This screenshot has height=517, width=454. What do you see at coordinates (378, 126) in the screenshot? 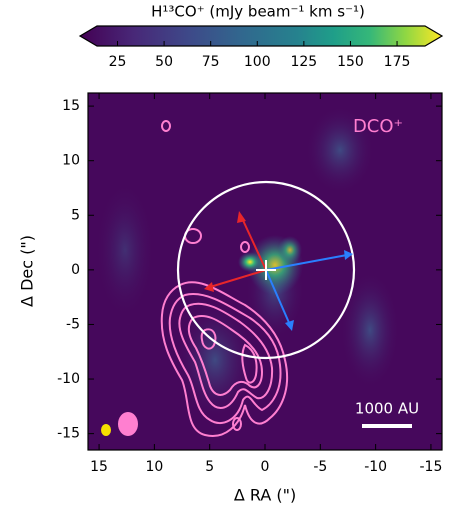
I see `contour-label: DCO⁺` at bounding box center [378, 126].